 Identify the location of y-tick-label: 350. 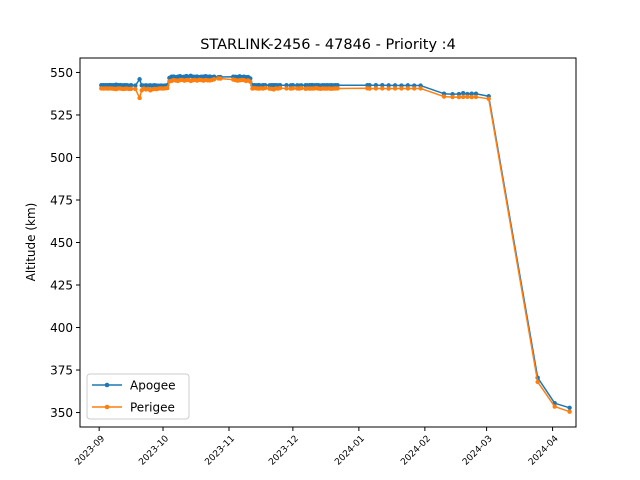
(61, 413).